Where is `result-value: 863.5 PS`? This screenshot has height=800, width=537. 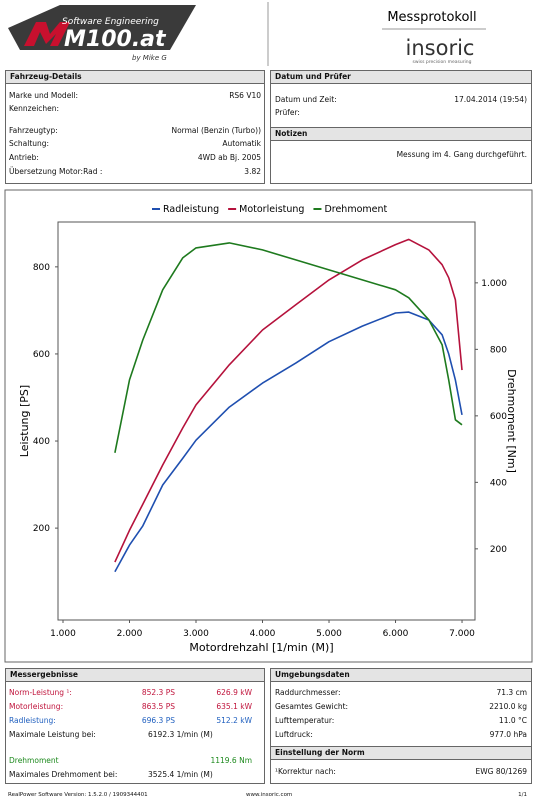
result-value: 863.5 PS is located at coordinates (158, 706).